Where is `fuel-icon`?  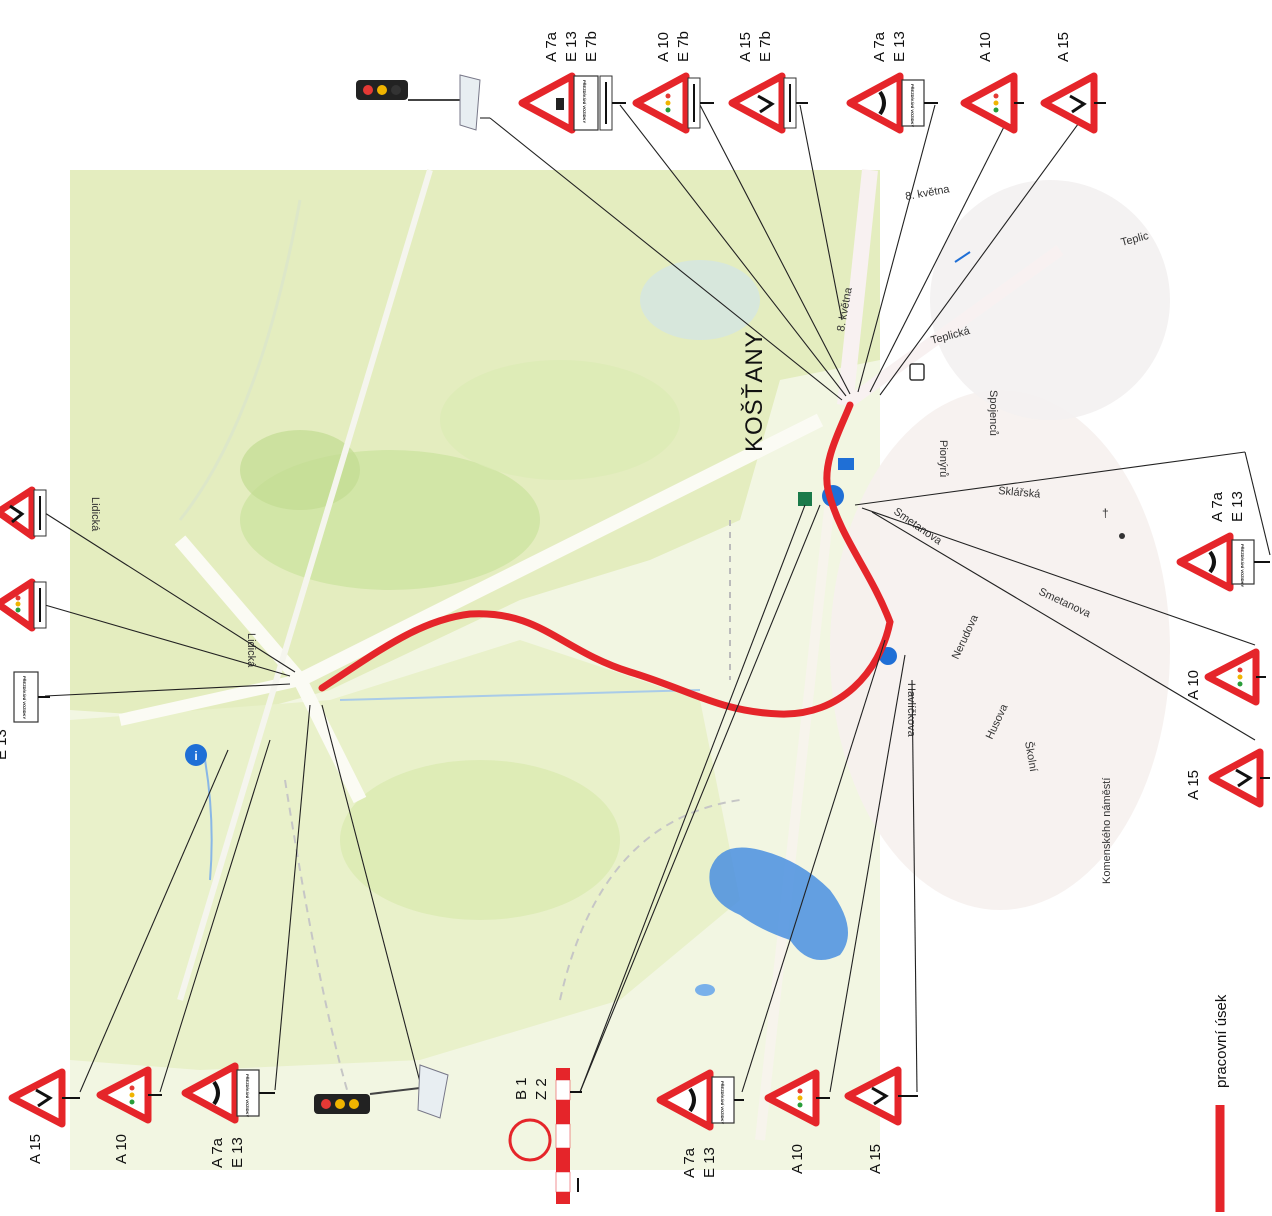
fuel-icon is located at coordinates (917, 372).